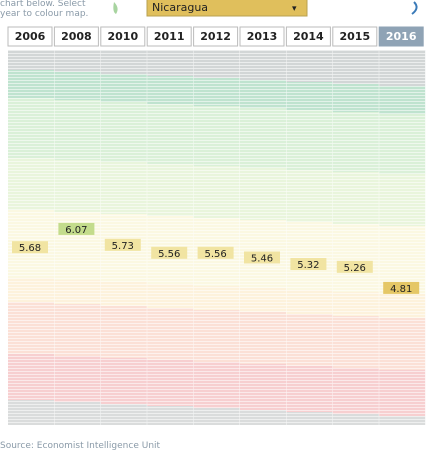 The width and height of the screenshot is (429, 459). Describe the element at coordinates (44, 14) in the screenshot. I see `intro-line: year to colour map.` at that location.